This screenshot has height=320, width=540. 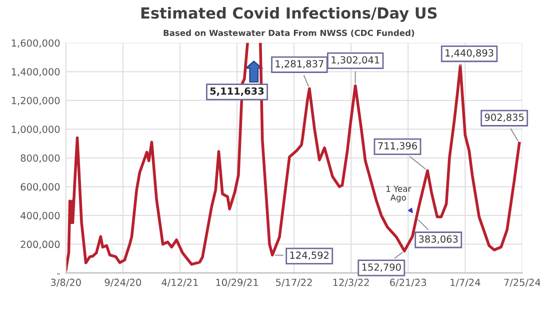 I want to click on x-tick-label: 7/25/24, so click(x=522, y=282).